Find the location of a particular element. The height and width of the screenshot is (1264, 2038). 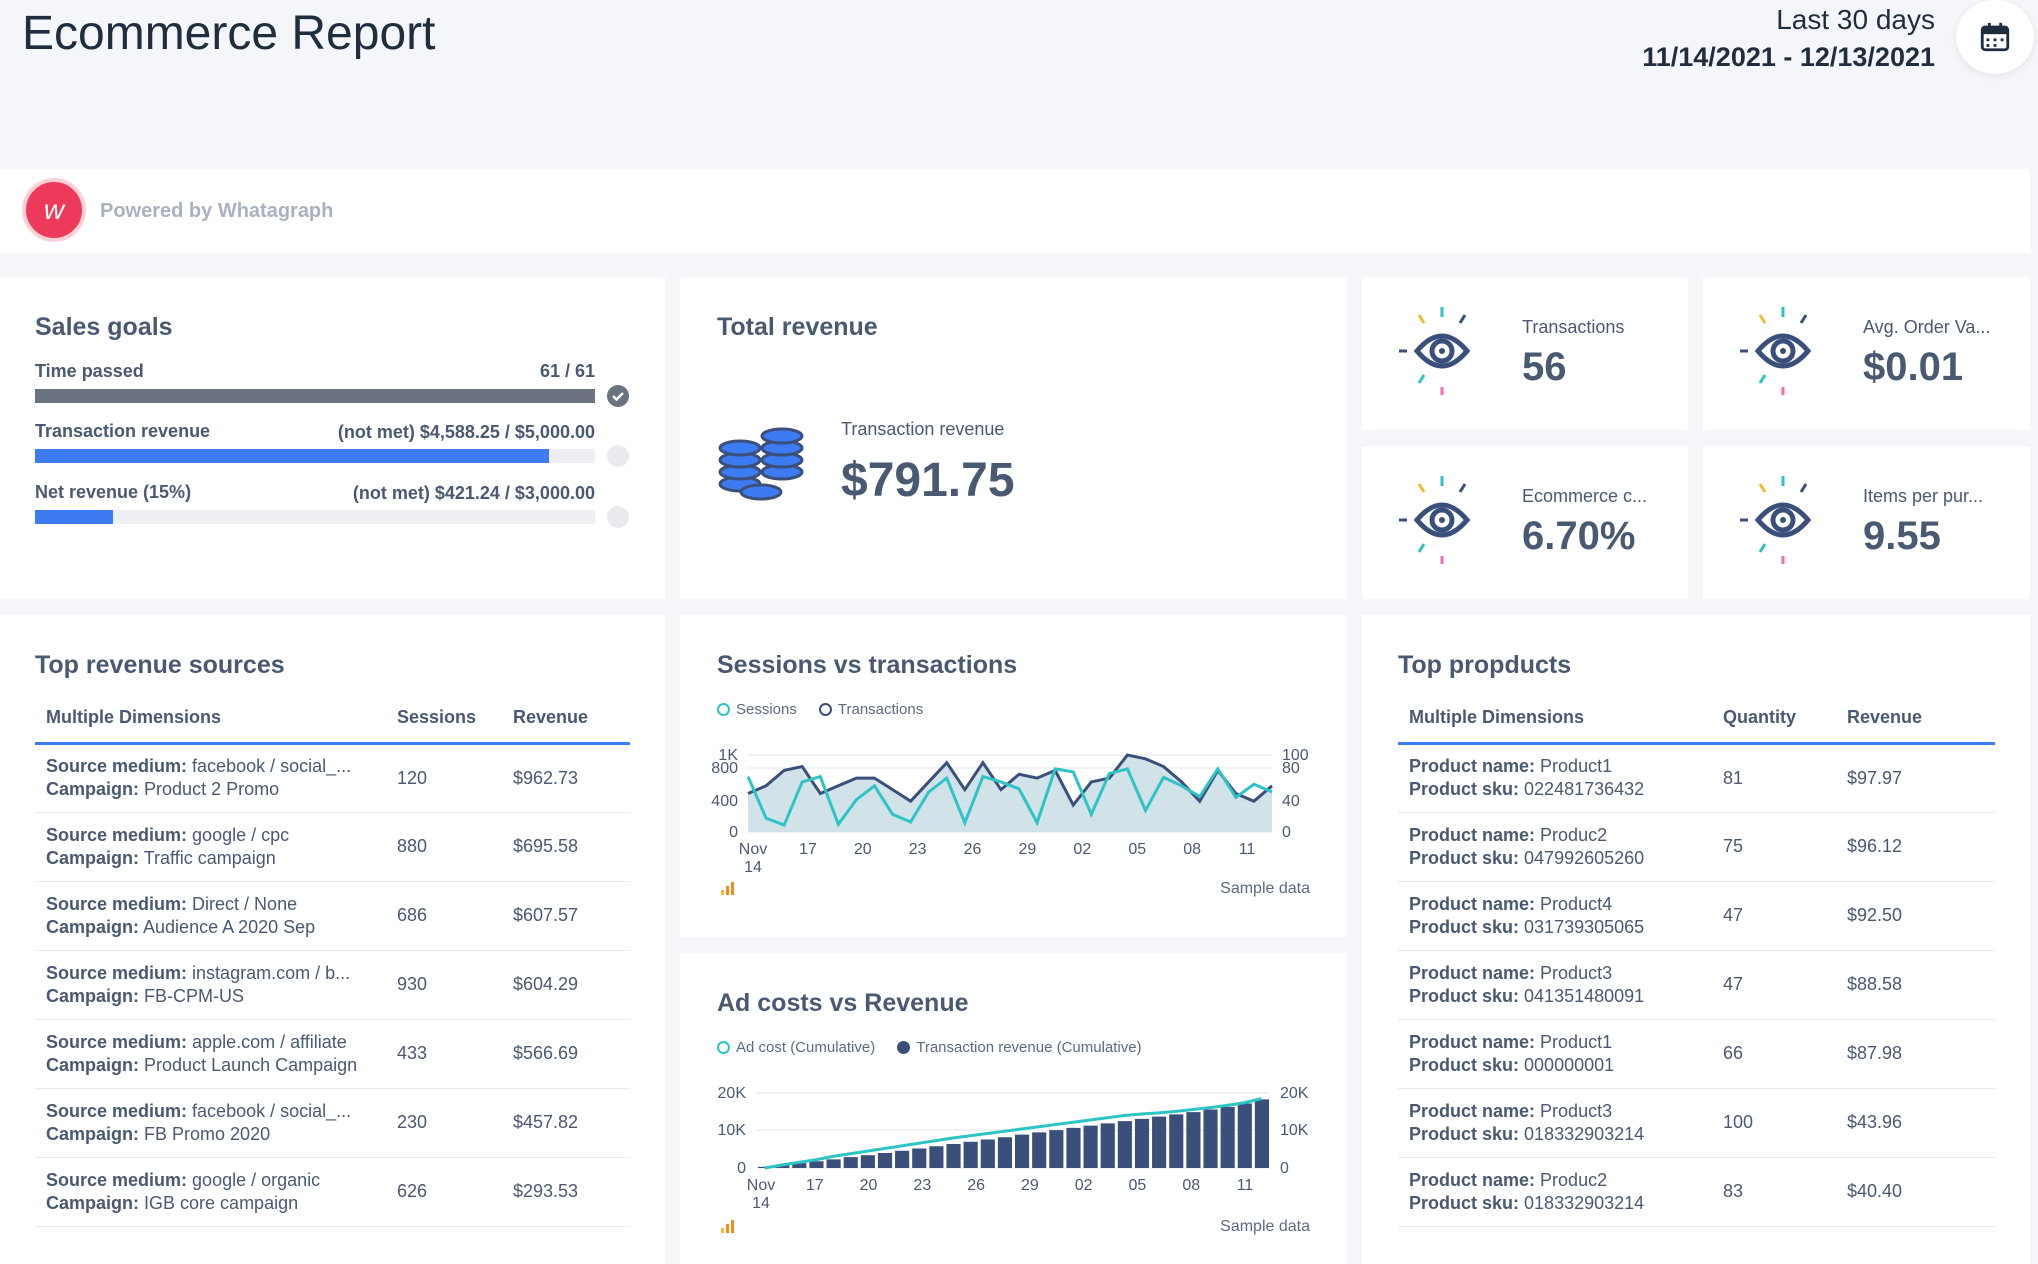

quantity-cell: 81 is located at coordinates (1774, 778).